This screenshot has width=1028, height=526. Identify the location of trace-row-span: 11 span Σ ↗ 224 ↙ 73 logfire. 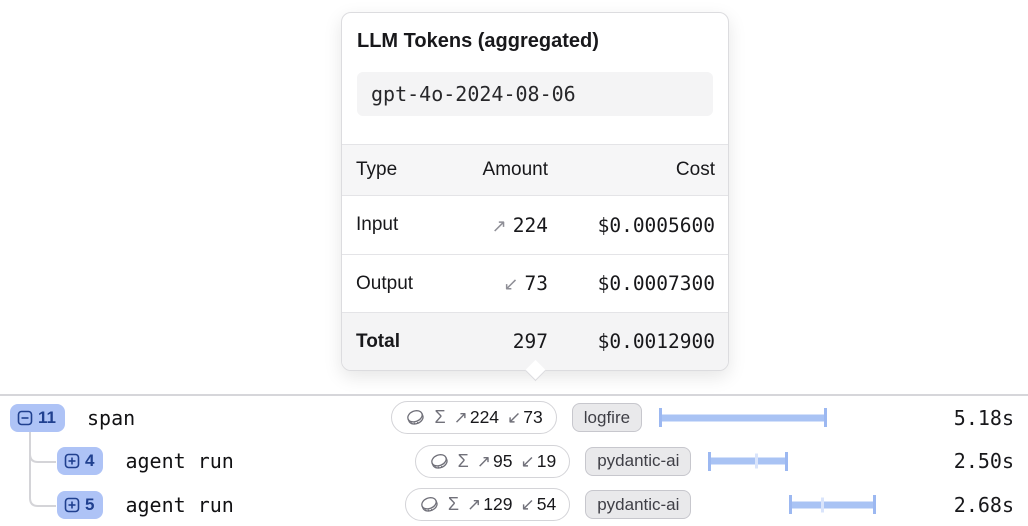
(514, 418).